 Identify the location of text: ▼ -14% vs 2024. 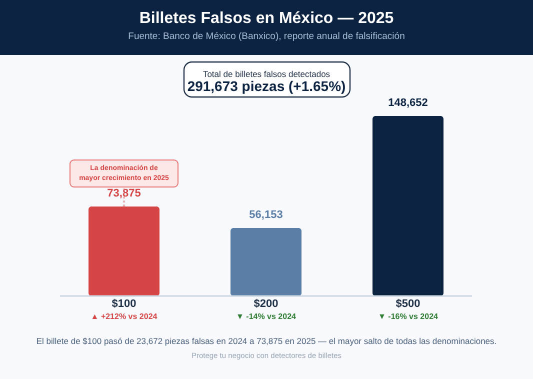
(266, 316).